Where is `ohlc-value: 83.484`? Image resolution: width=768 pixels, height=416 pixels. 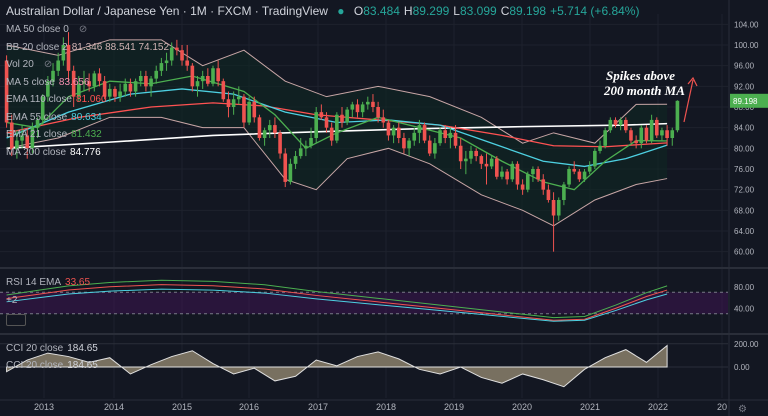
ohlc-value: 83.484 is located at coordinates (381, 11).